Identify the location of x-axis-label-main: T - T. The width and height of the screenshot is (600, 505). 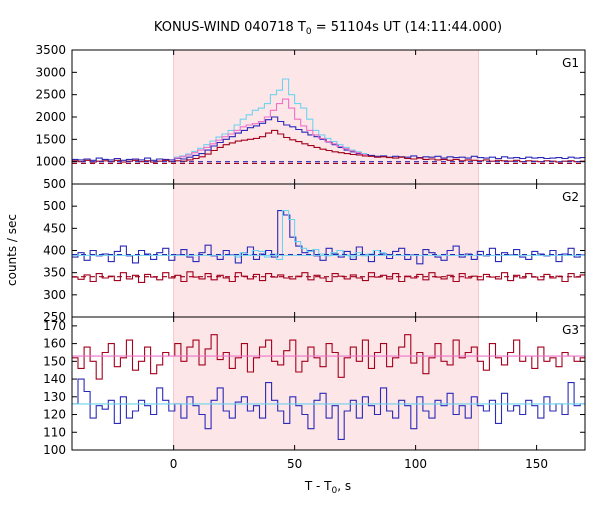
(318, 486).